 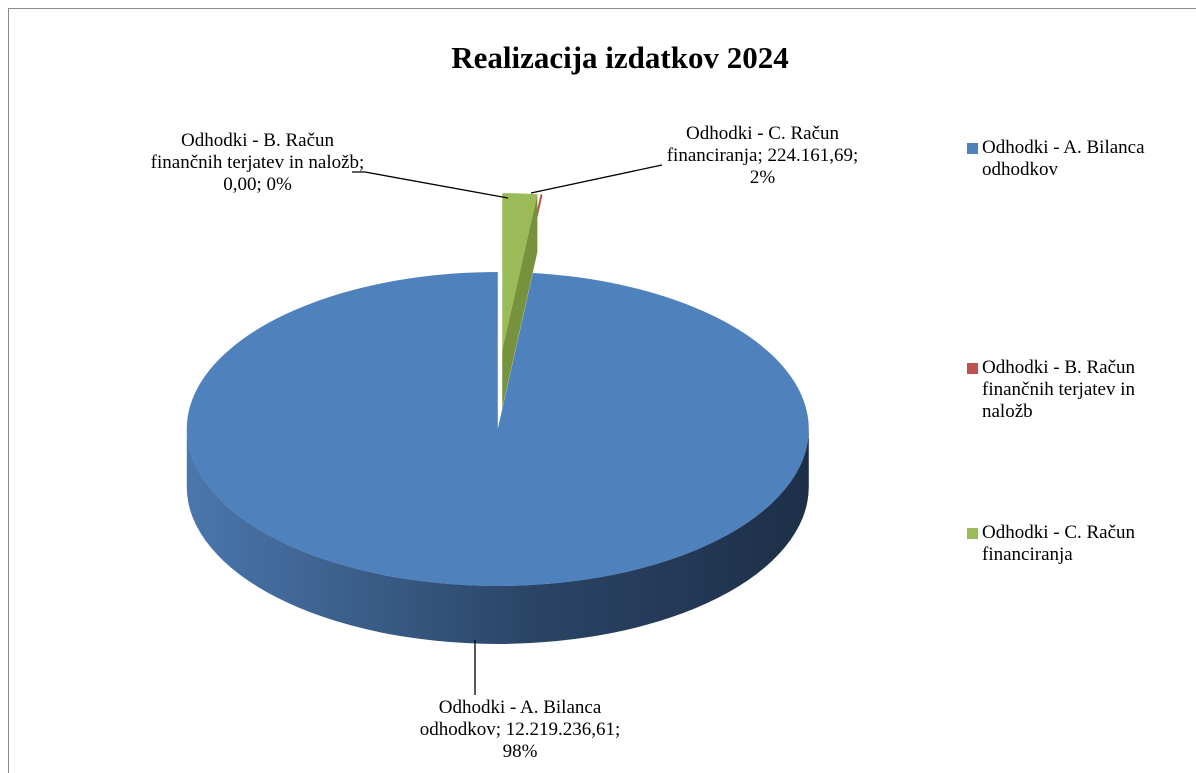 What do you see at coordinates (560, 729) in the screenshot?
I see `label-value: 12.219.236,61` at bounding box center [560, 729].